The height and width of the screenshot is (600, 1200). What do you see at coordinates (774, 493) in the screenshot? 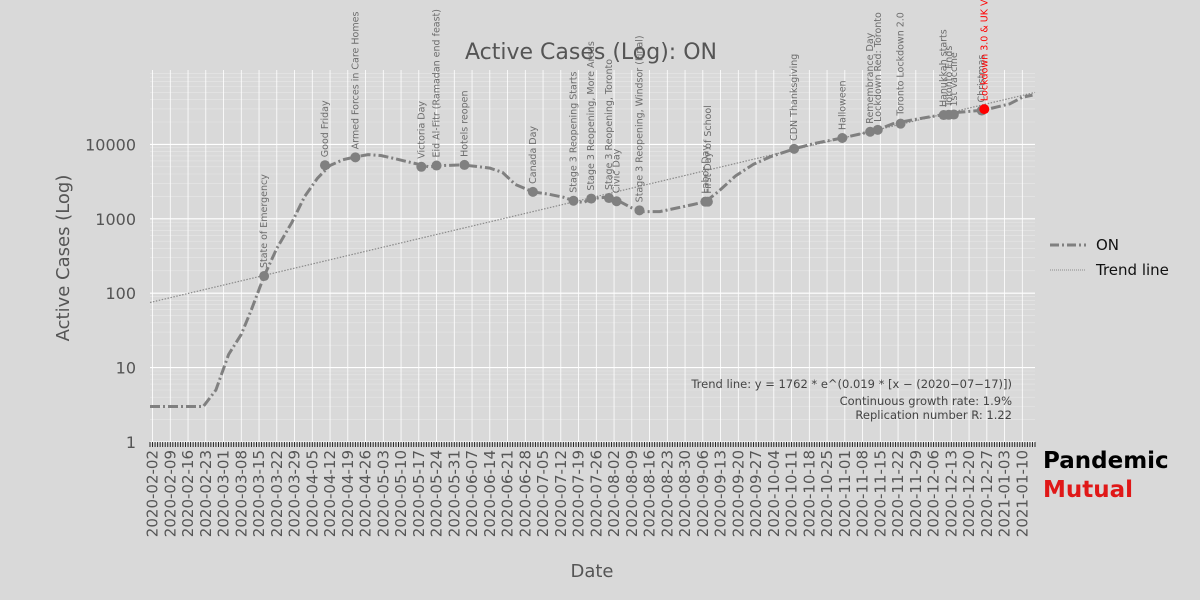
I see `x-tick-label: 2020-10-04` at bounding box center [774, 493].